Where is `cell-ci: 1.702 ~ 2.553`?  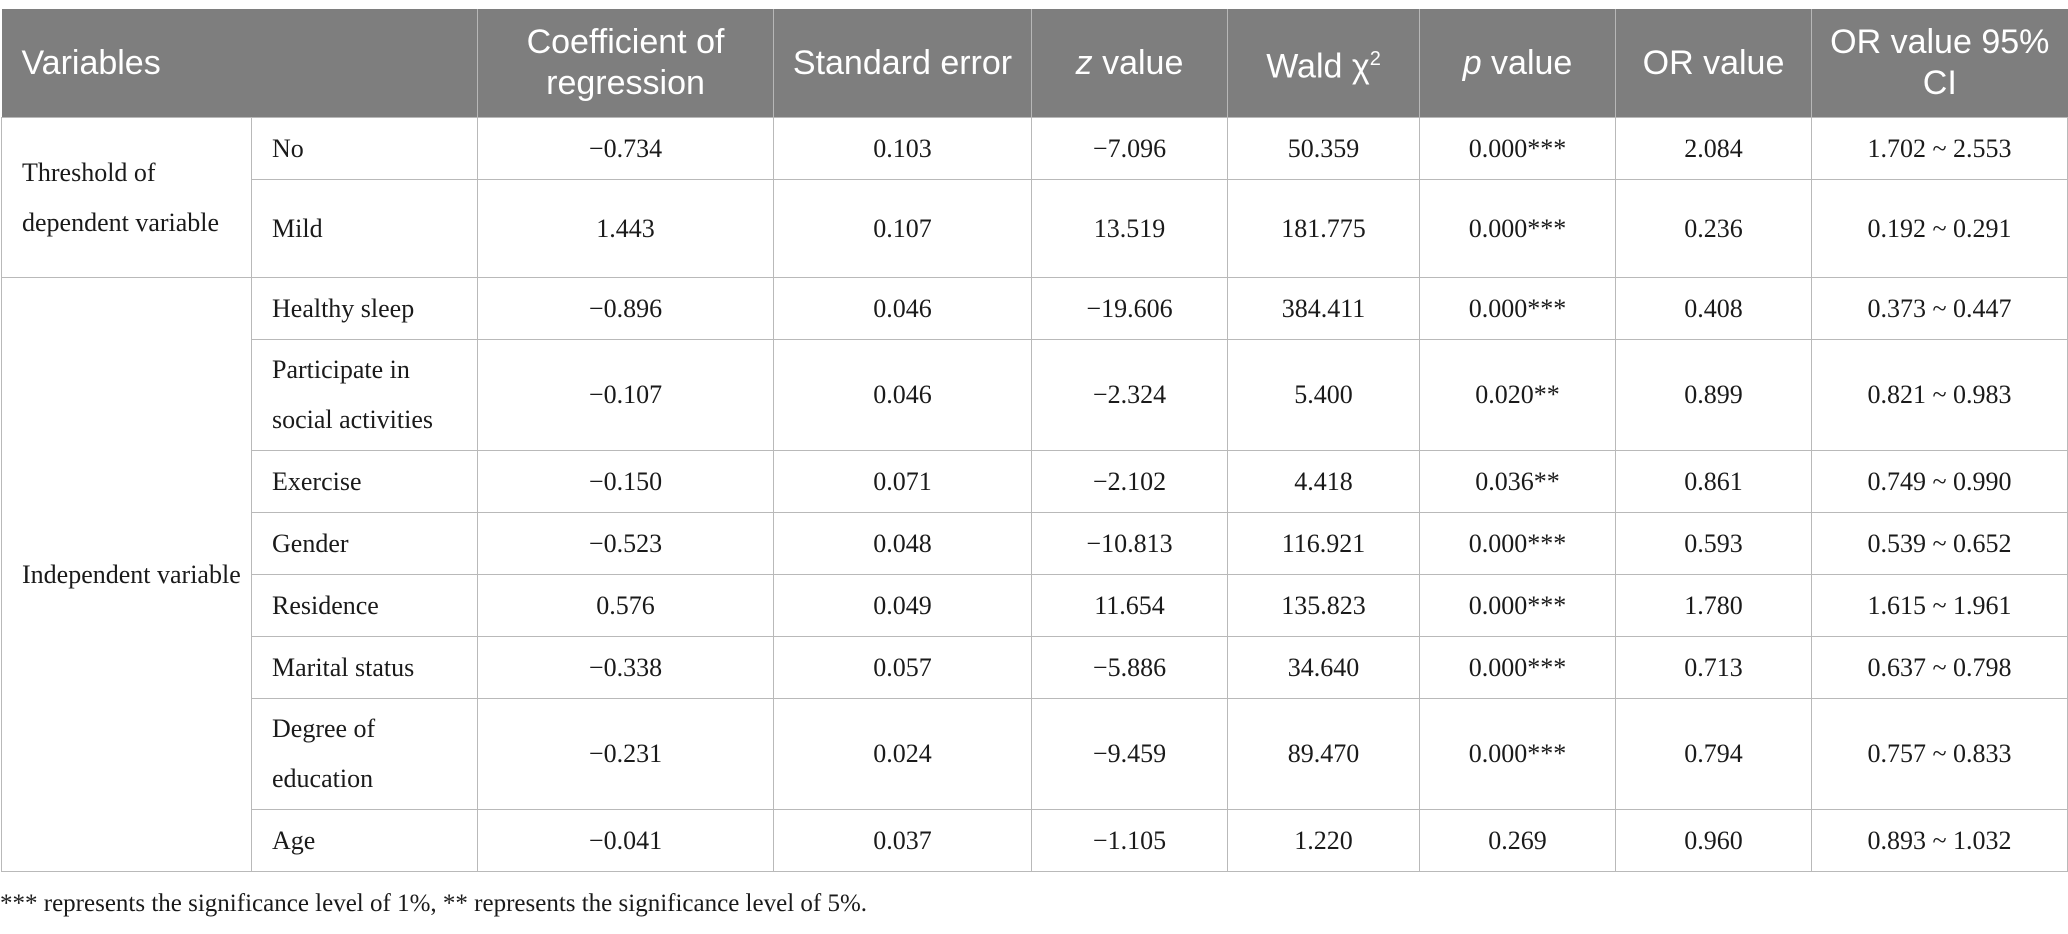 cell-ci: 1.702 ~ 2.553 is located at coordinates (1939, 148).